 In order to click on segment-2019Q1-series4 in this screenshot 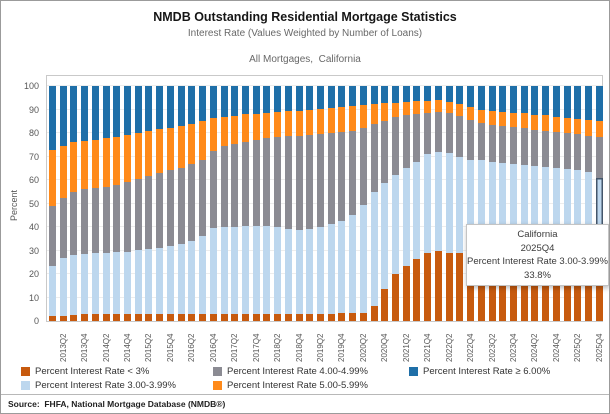, I will do `click(310, 98)`.